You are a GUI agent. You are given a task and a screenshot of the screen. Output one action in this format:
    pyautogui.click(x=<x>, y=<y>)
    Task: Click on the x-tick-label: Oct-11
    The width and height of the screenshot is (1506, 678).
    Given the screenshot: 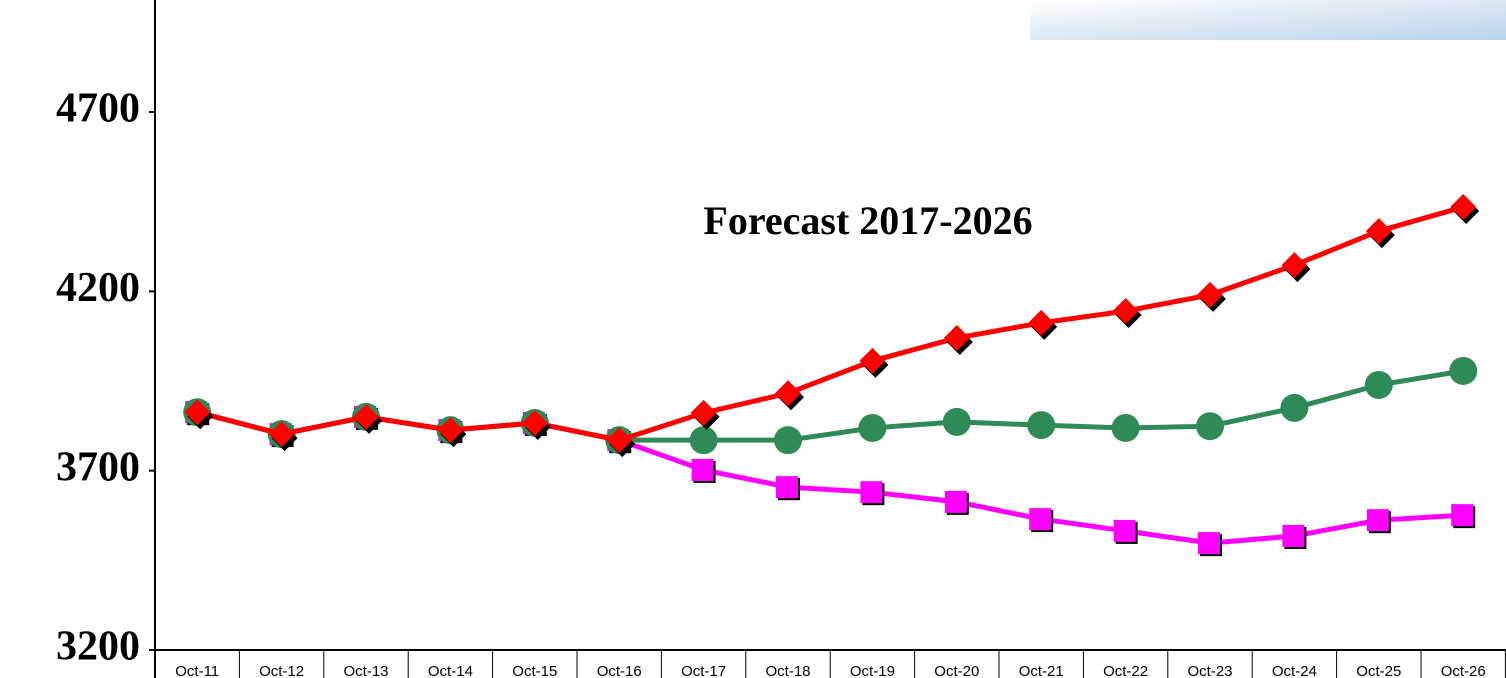 What is the action you would take?
    pyautogui.click(x=197, y=670)
    